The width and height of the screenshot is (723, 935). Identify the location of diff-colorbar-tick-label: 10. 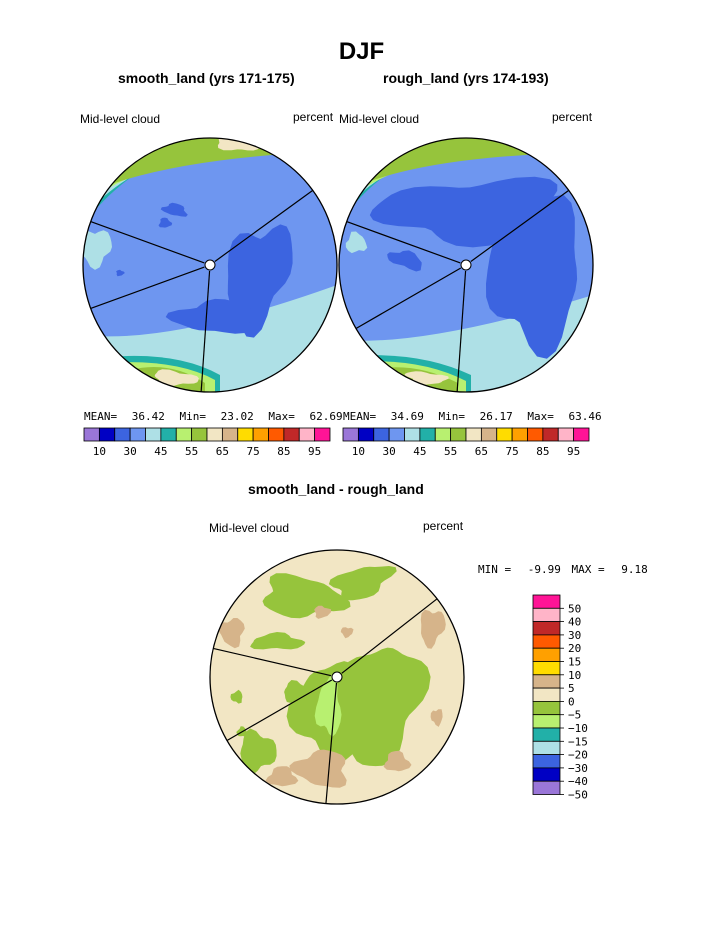
(574, 675).